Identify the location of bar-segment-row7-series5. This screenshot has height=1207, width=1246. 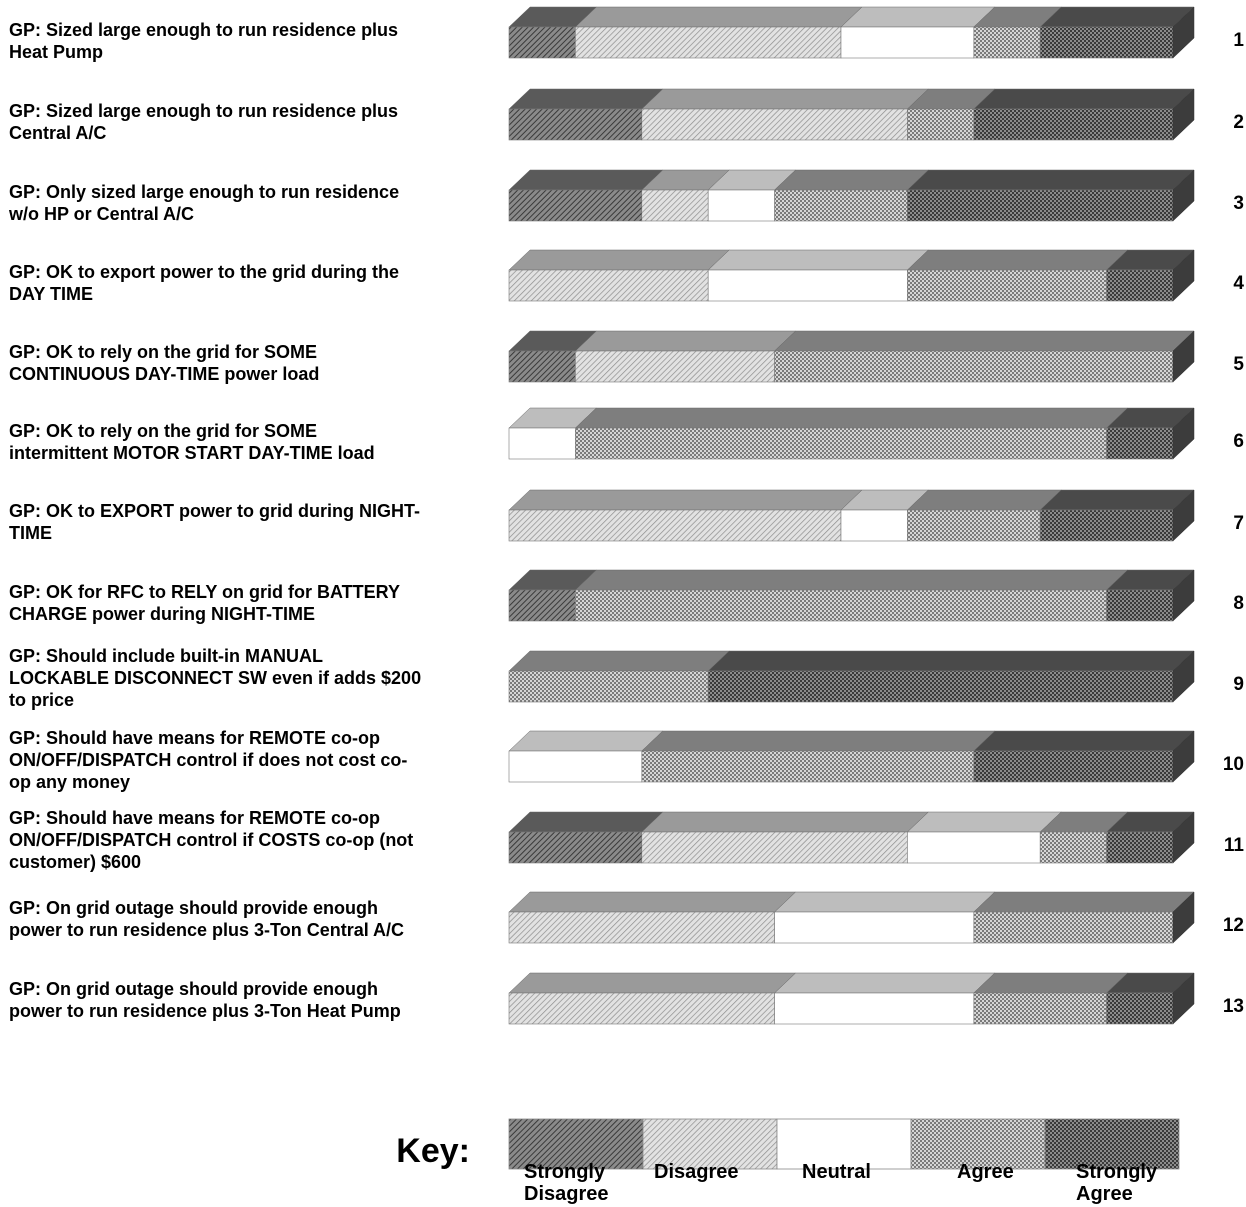
(1106, 525).